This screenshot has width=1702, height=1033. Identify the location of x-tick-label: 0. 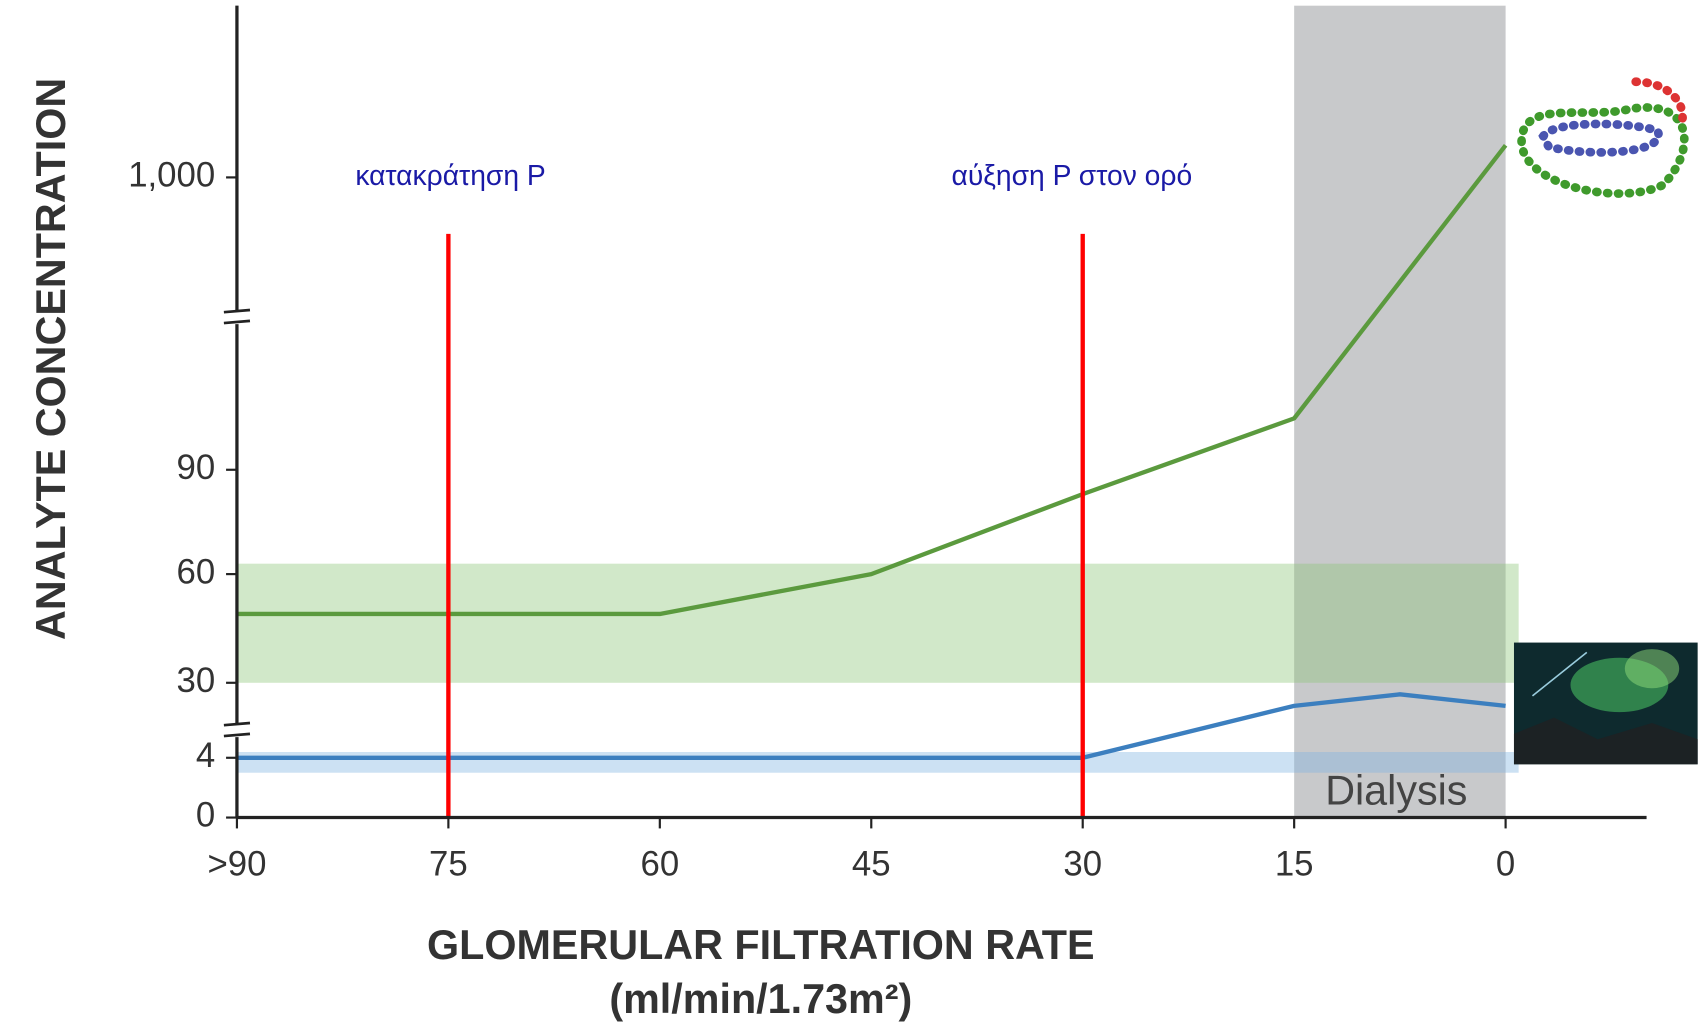
(1505, 865).